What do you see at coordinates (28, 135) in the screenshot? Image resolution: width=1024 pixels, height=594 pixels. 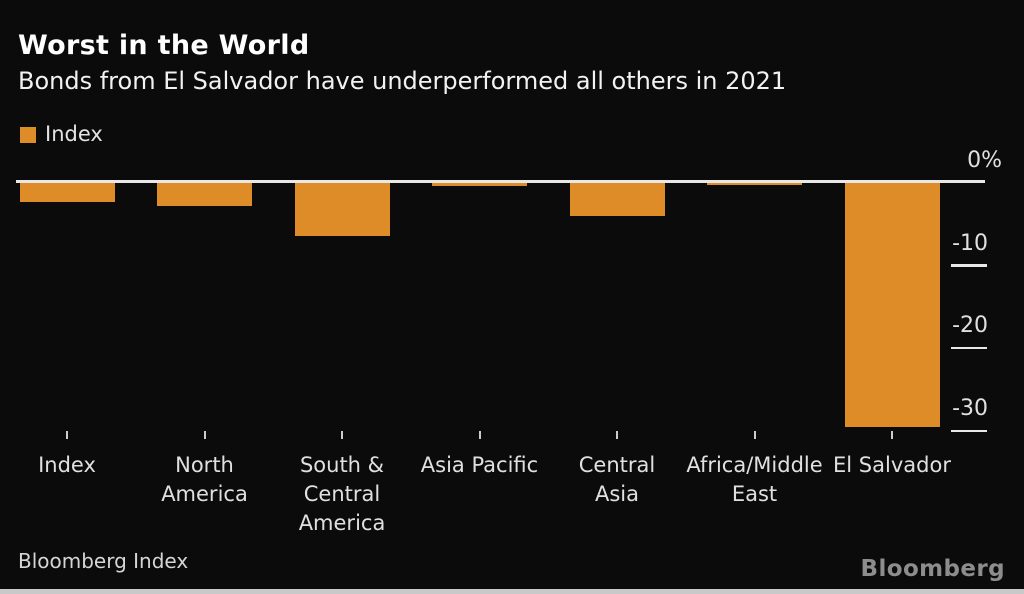 I see `legend-swatch-icon` at bounding box center [28, 135].